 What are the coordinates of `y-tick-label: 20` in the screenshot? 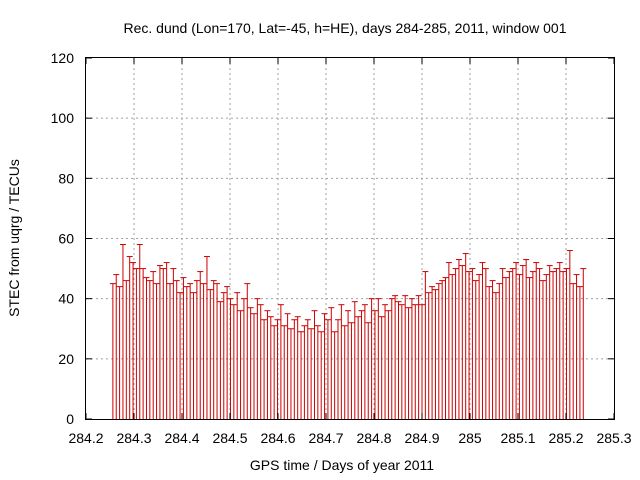 It's located at (66, 359).